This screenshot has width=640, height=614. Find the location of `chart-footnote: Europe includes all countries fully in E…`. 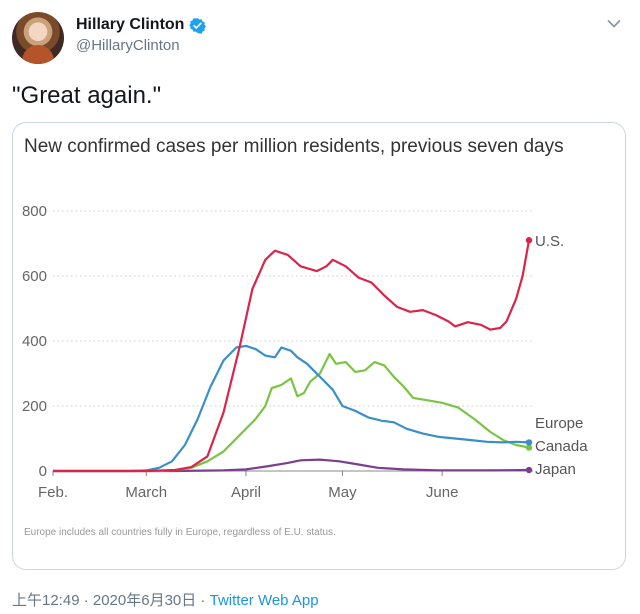

chart-footnote: Europe includes all countries fully in E… is located at coordinates (180, 532).